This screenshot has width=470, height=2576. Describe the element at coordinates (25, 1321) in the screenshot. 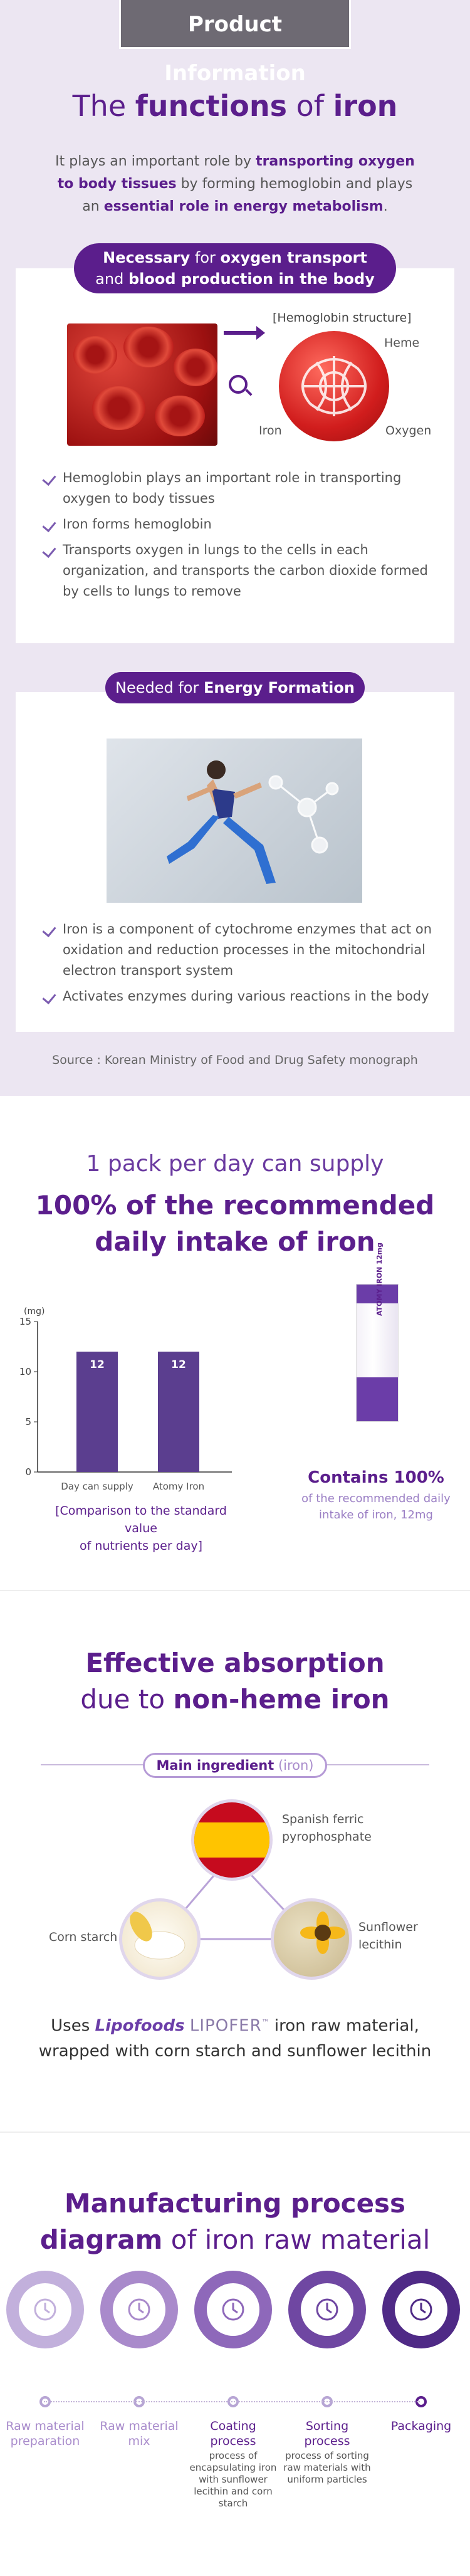

I see `y-tick-label: 15` at that location.